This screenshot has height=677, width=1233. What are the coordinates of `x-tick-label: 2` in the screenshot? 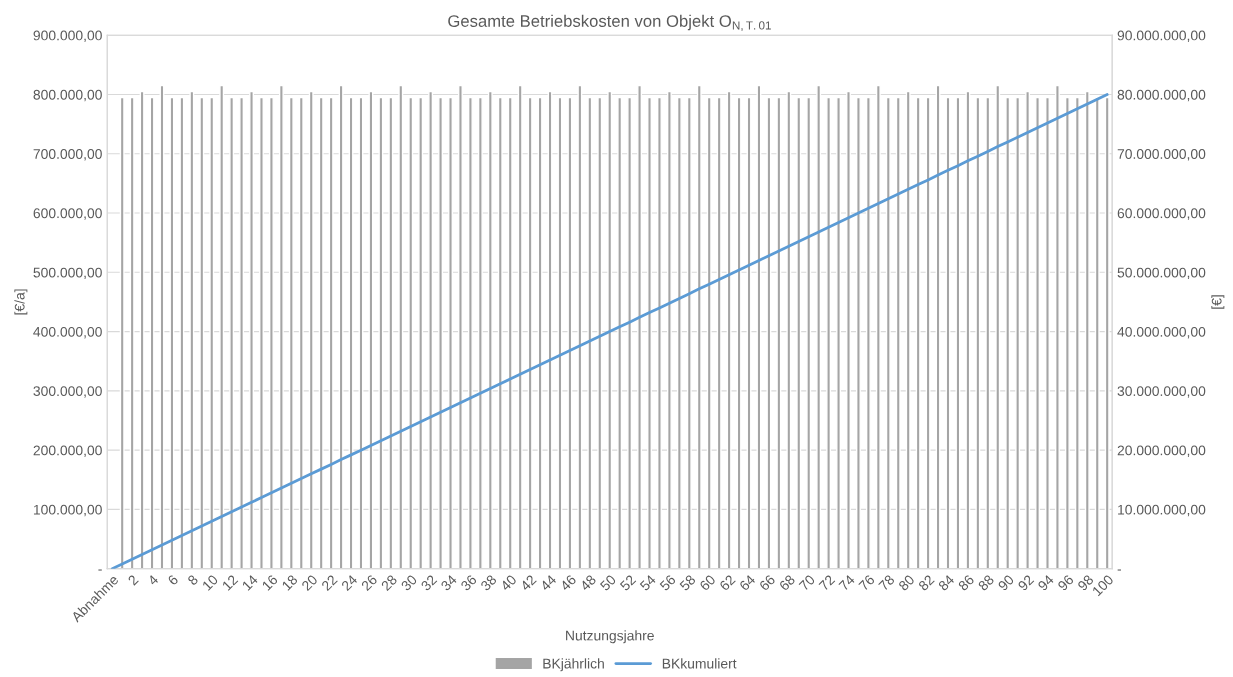 It's located at (133, 580).